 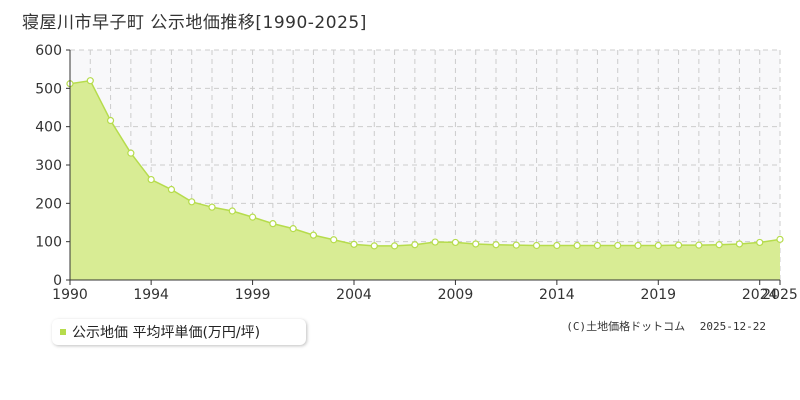 What do you see at coordinates (658, 295) in the screenshot?
I see `x-tick-label: 2019` at bounding box center [658, 295].